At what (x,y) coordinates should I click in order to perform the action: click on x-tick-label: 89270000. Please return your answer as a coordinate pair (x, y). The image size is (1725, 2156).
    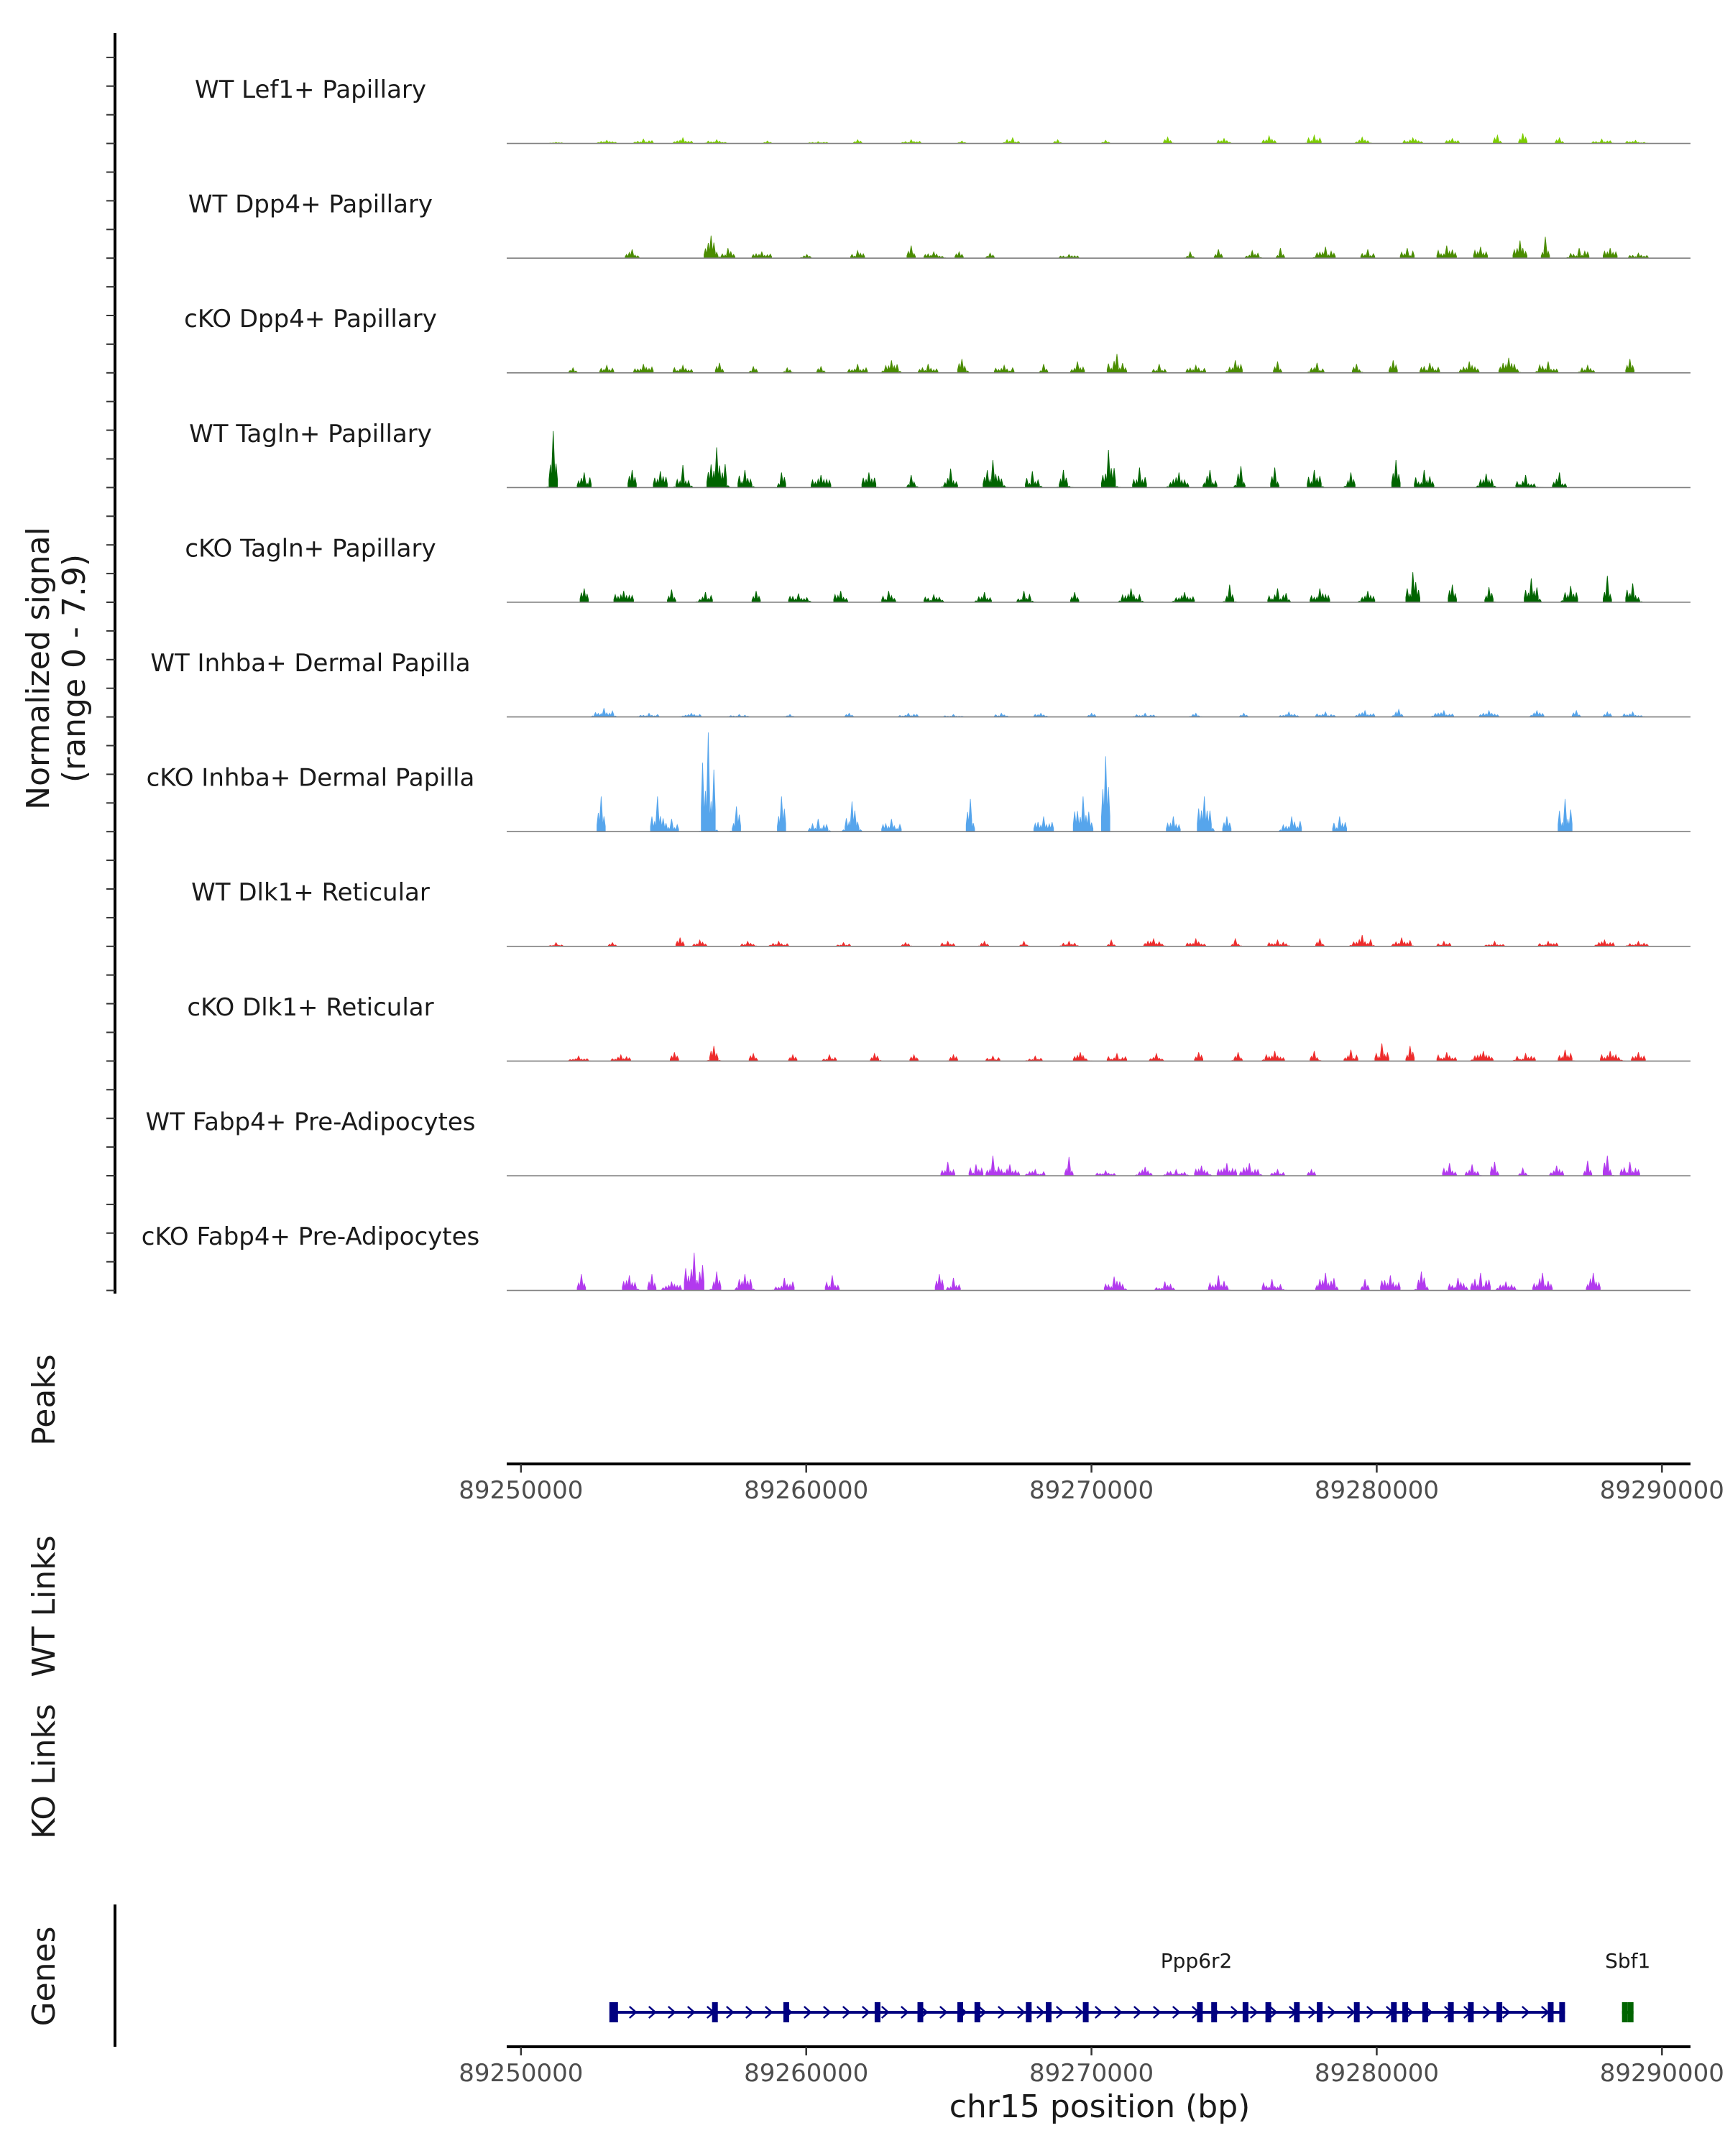
    Looking at the image, I should click on (1091, 1491).